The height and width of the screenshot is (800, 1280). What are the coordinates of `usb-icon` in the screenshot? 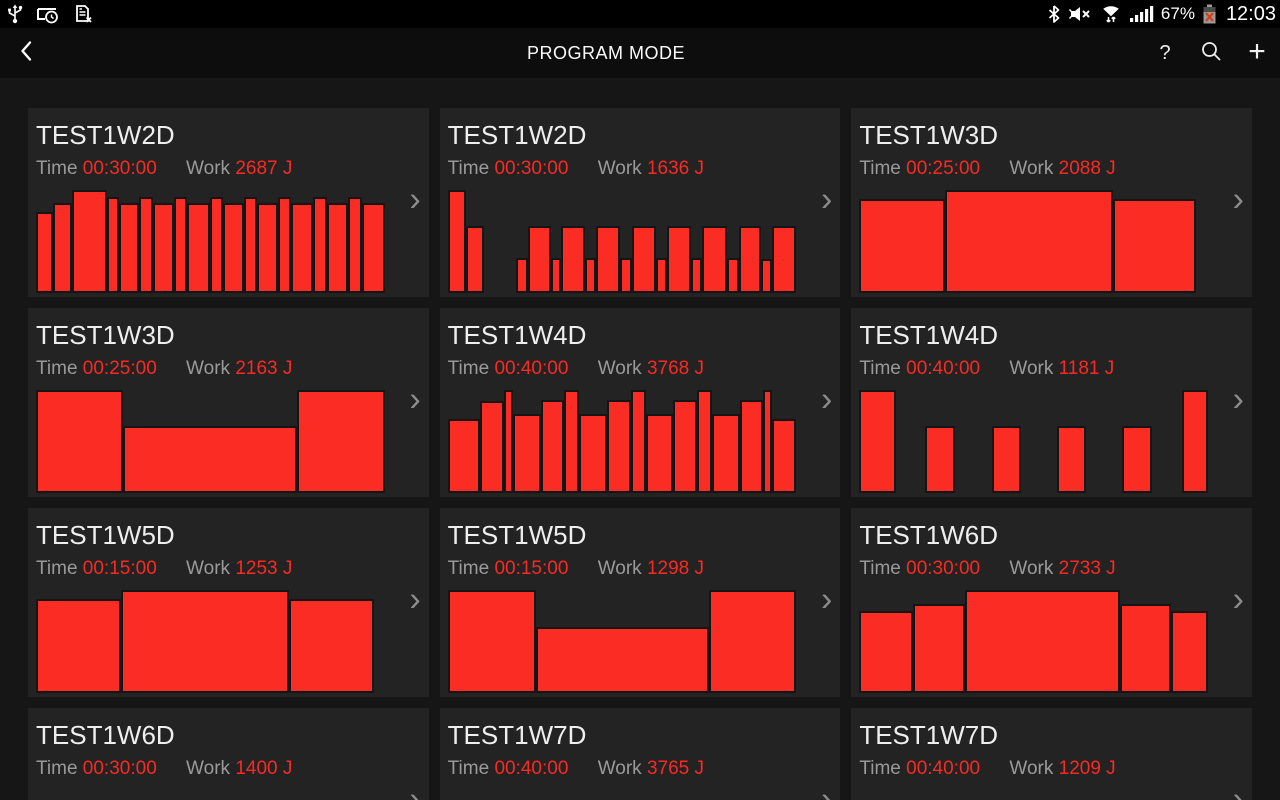 It's located at (15, 14).